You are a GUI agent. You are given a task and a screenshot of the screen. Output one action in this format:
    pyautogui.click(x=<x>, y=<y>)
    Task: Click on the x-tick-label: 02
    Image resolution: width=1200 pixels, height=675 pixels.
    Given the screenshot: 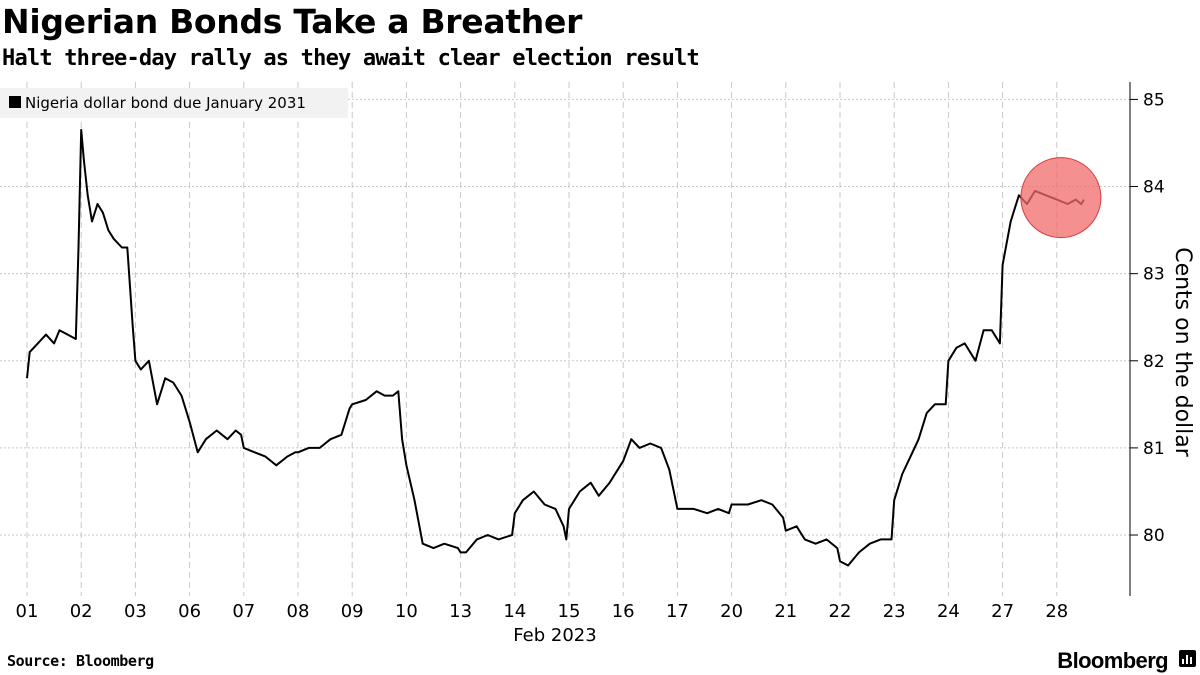 What is the action you would take?
    pyautogui.click(x=81, y=611)
    